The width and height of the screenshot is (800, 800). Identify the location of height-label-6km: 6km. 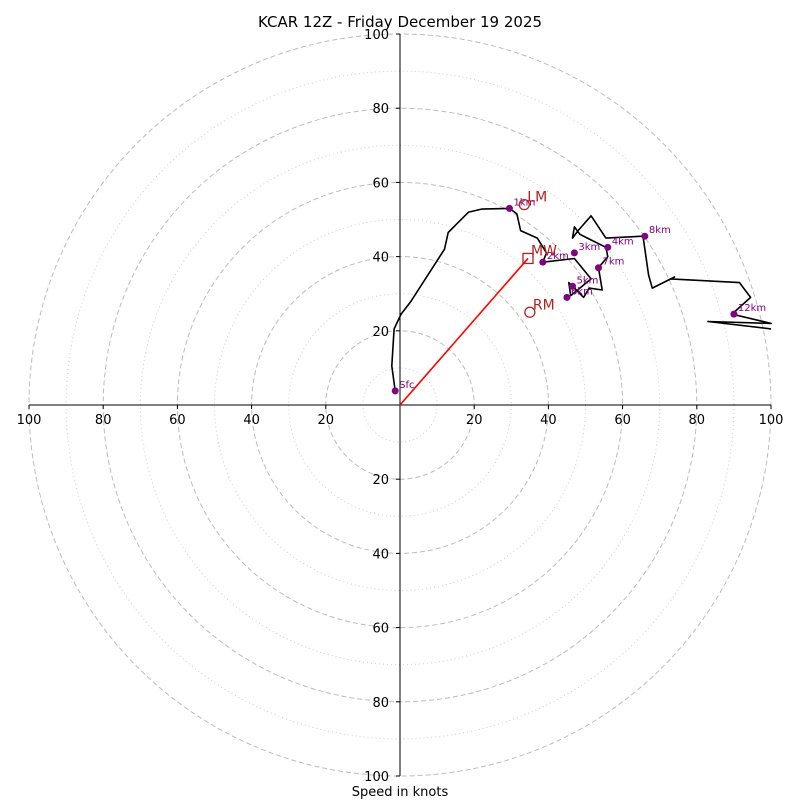
(582, 291).